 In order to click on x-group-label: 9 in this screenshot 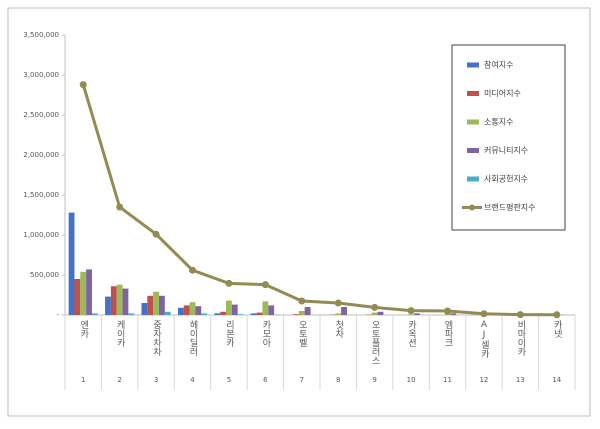, I will do `click(374, 380)`.